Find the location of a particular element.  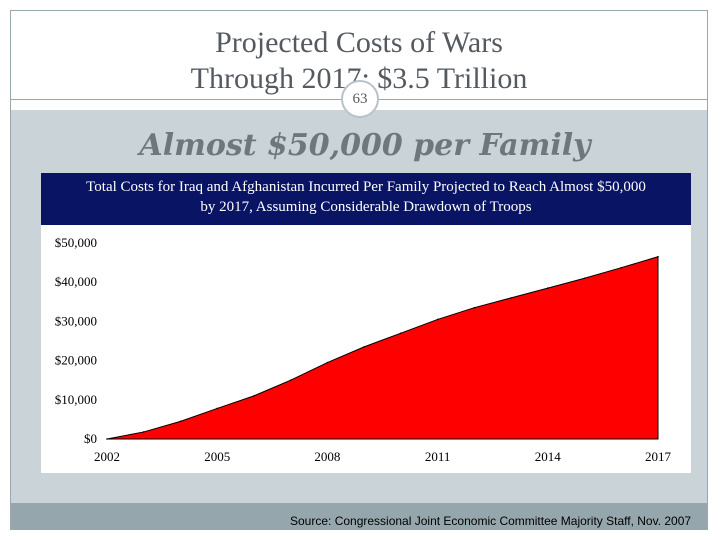

data-point-2007 is located at coordinates (290, 380).